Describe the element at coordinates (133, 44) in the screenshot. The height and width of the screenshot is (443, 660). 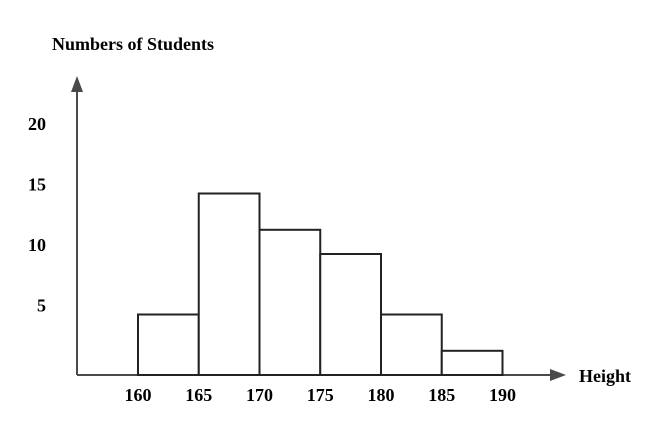
I see `y-axis-title: Numbers of Students` at that location.